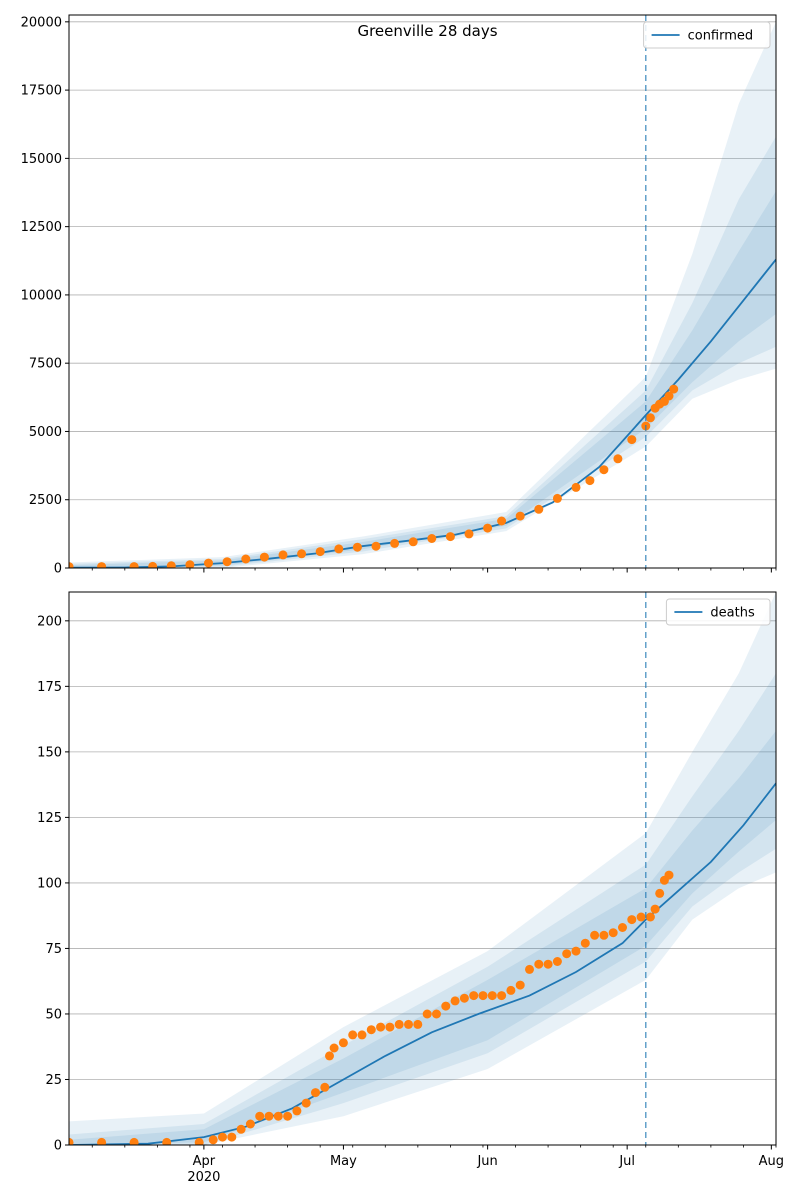  I want to click on y-tick-label: 200, so click(49, 621).